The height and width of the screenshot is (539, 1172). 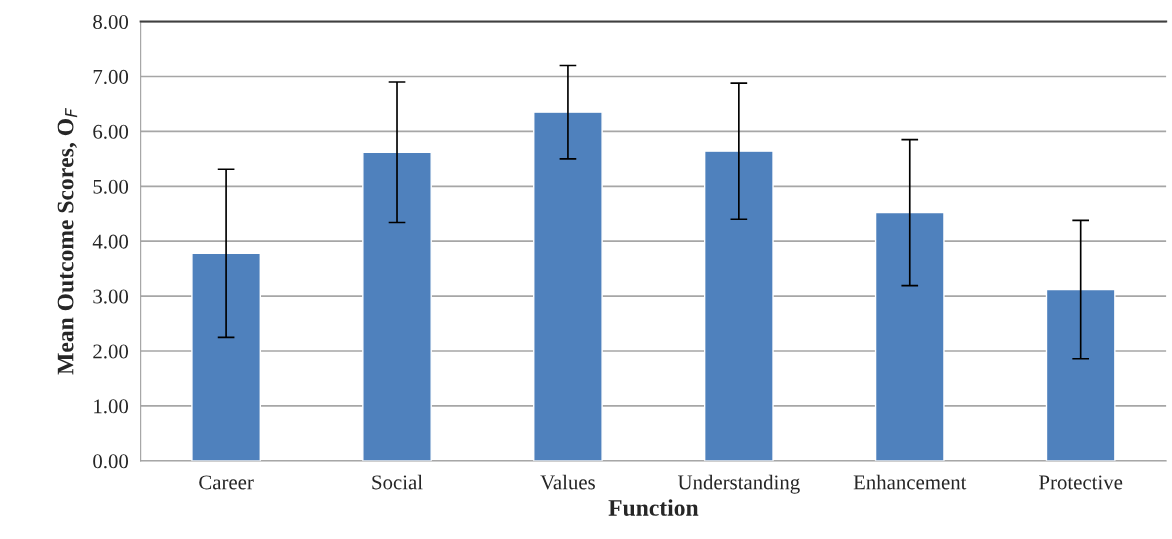 I want to click on x-tick-label: Enhancement, so click(x=910, y=482).